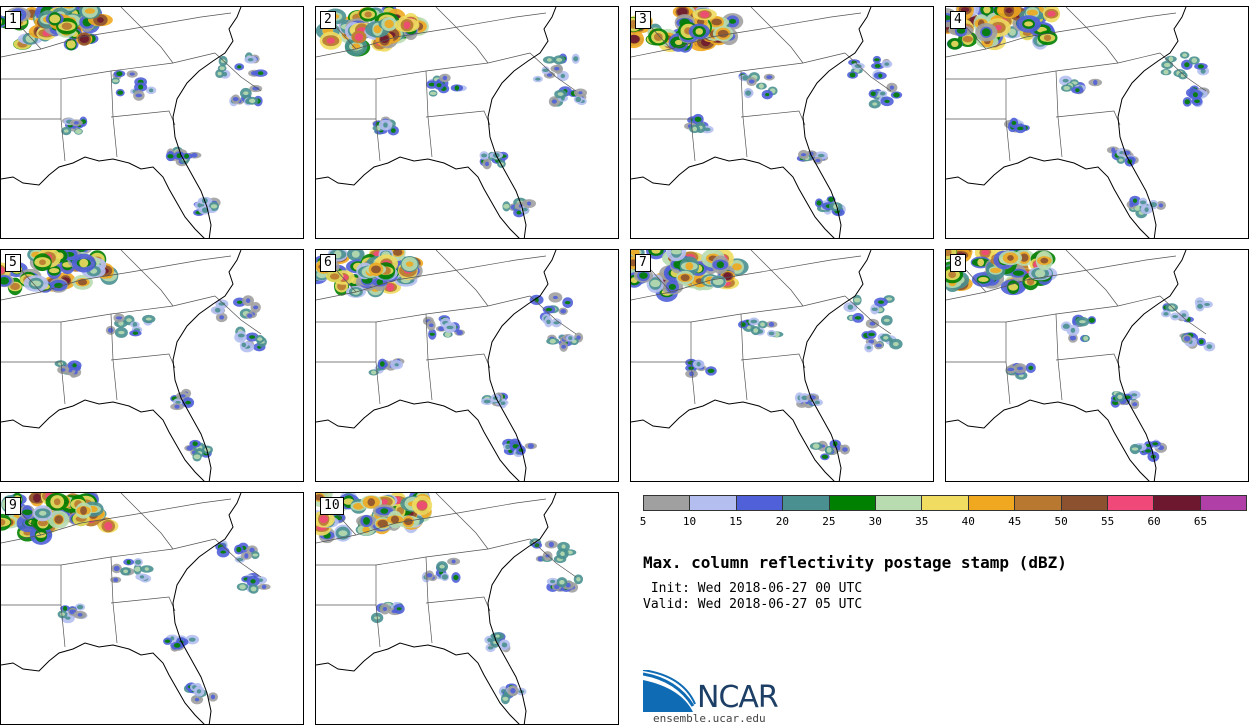 The height and width of the screenshot is (728, 1260). I want to click on reflectivity-map, so click(767, 365).